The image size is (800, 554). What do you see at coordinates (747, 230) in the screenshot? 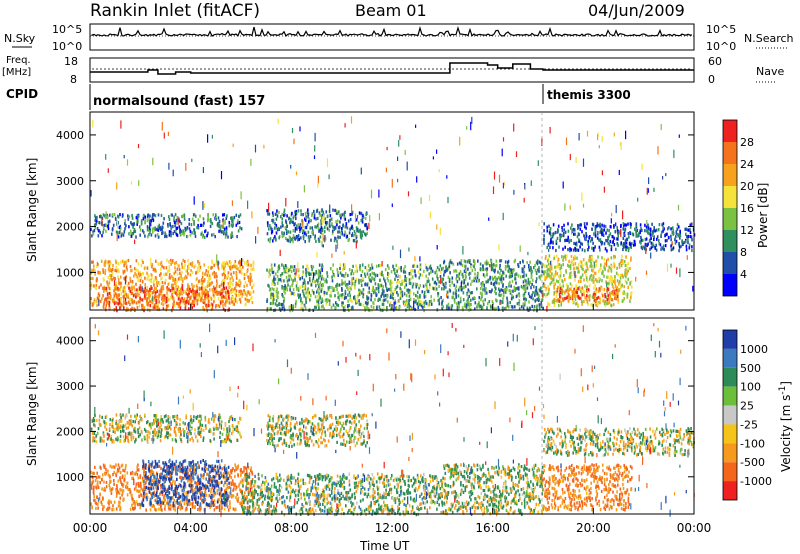
I see `power-cbar-tick-2: 12` at bounding box center [747, 230].